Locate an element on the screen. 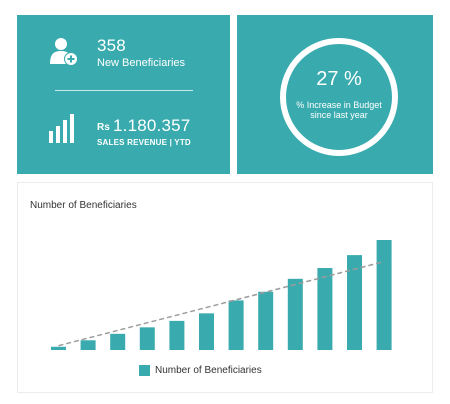  budget-increase-value: 27 % is located at coordinates (339, 79).